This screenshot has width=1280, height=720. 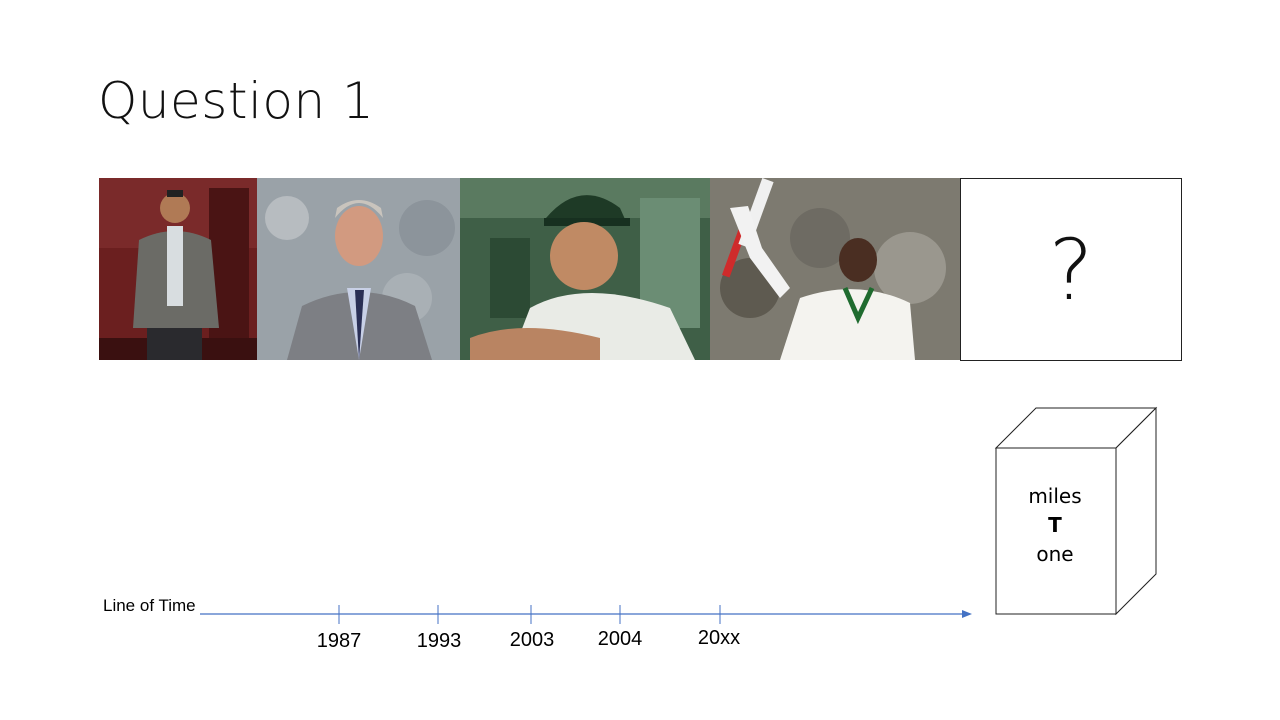 I want to click on cube-text: miles T one, so click(x=1055, y=525).